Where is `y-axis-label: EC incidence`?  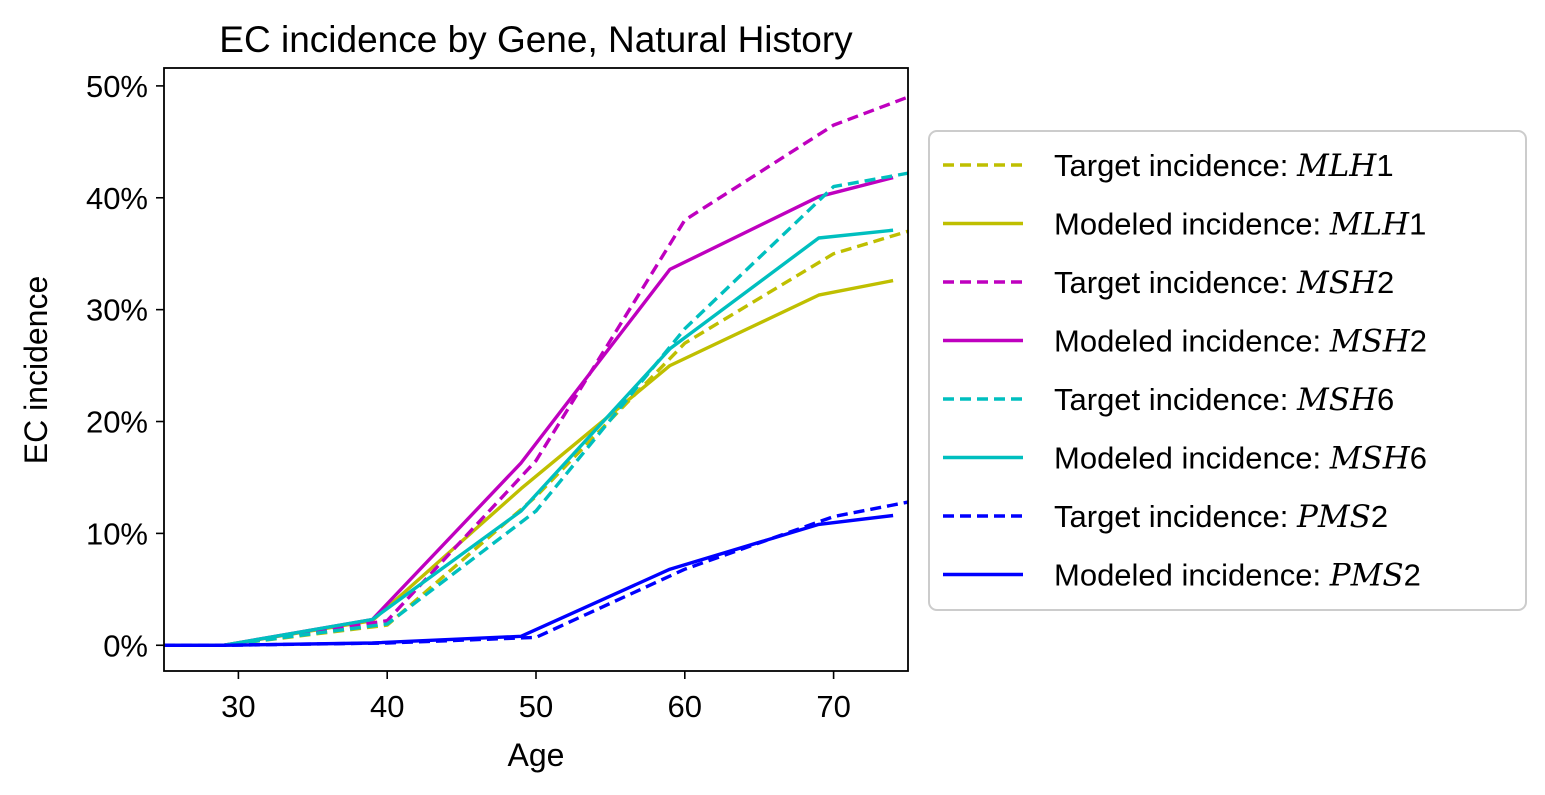 y-axis-label: EC incidence is located at coordinates (36, 370).